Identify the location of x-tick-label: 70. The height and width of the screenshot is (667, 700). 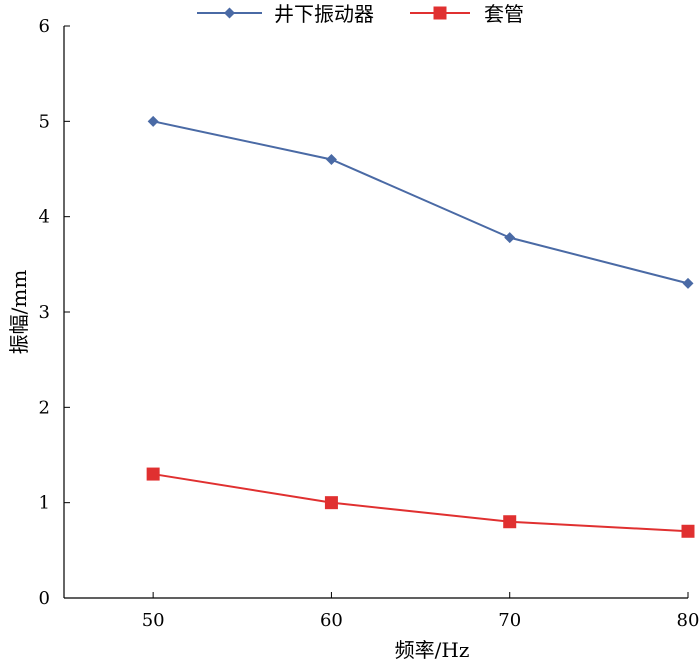
(509, 620).